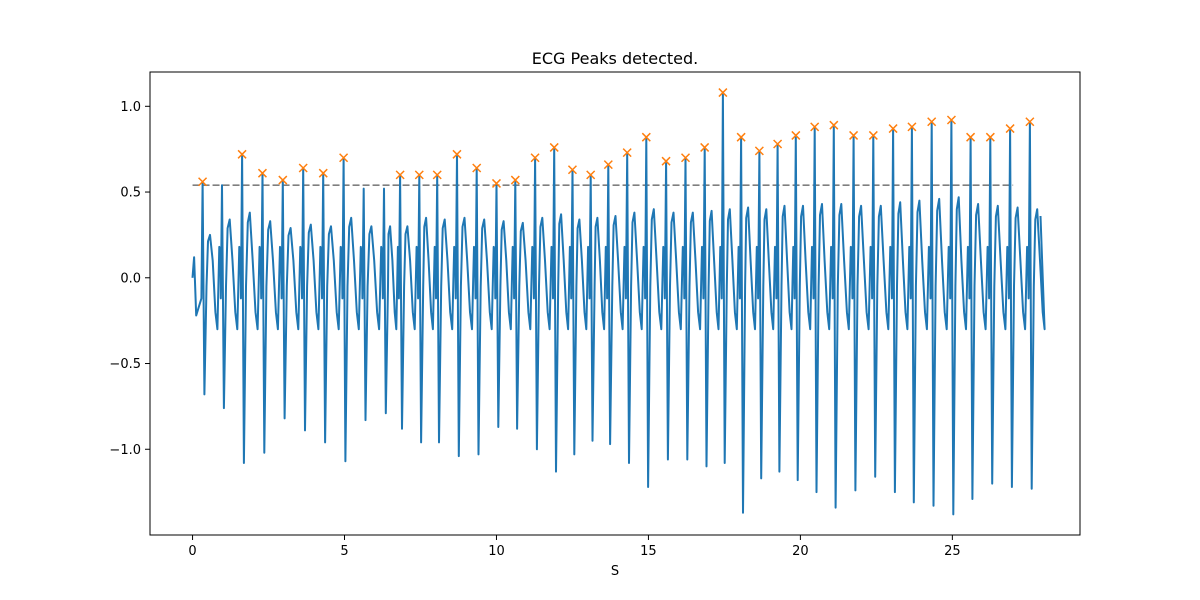 This screenshot has width=1200, height=600. What do you see at coordinates (496, 551) in the screenshot?
I see `x-tick-label-2: 10` at bounding box center [496, 551].